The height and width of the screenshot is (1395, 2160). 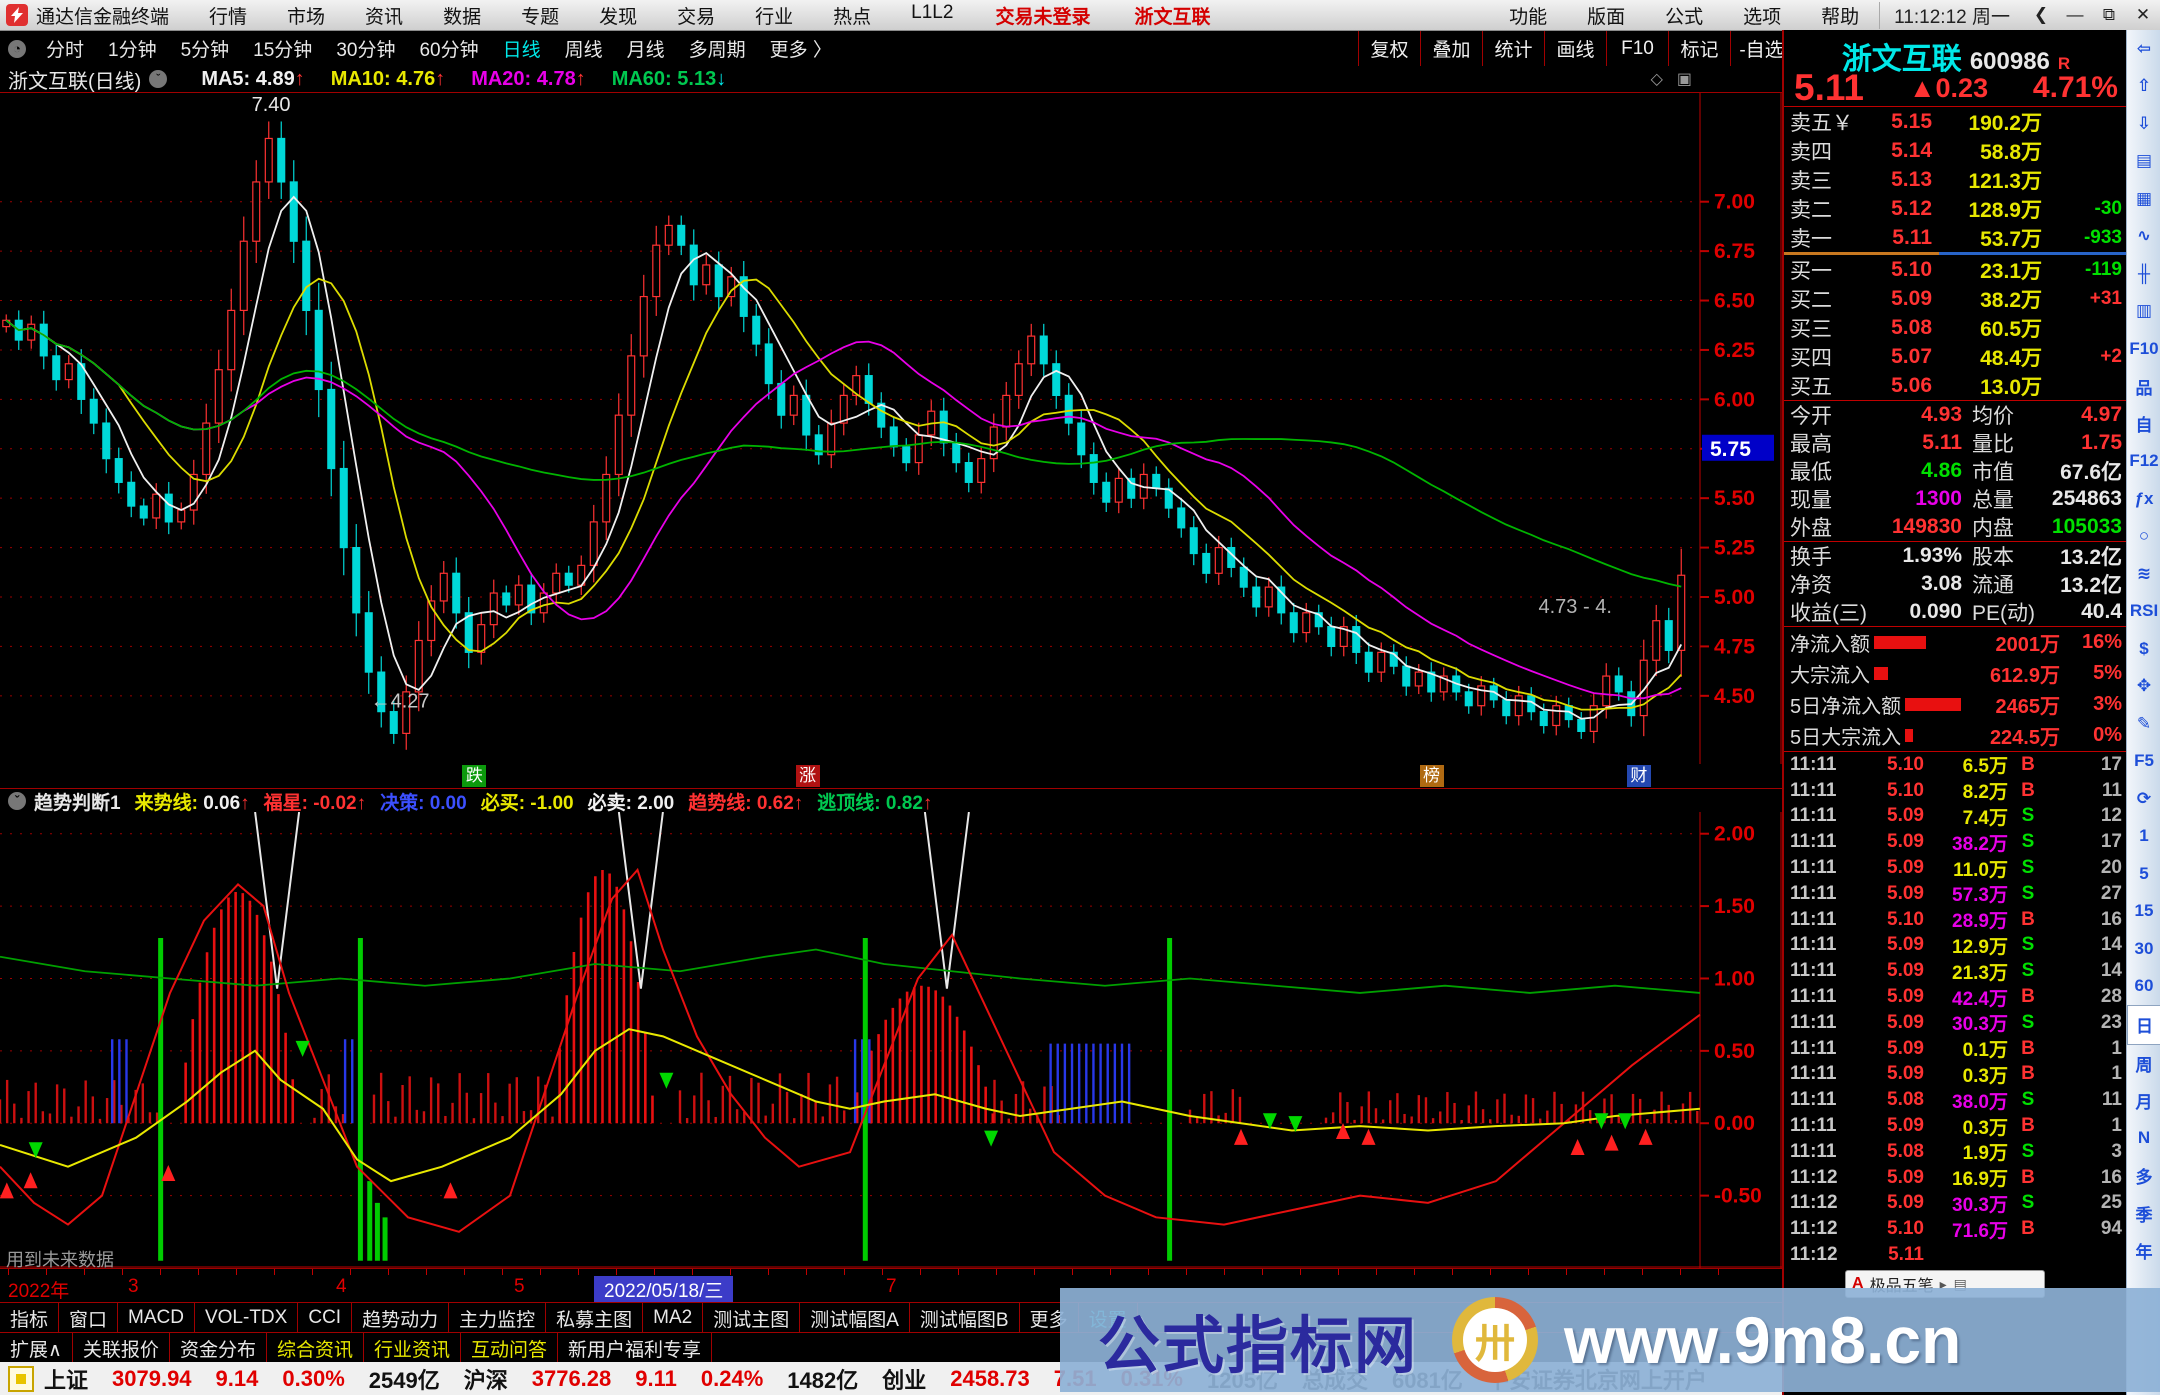 What do you see at coordinates (2144, 1178) in the screenshot?
I see `period-multi: 多` at bounding box center [2144, 1178].